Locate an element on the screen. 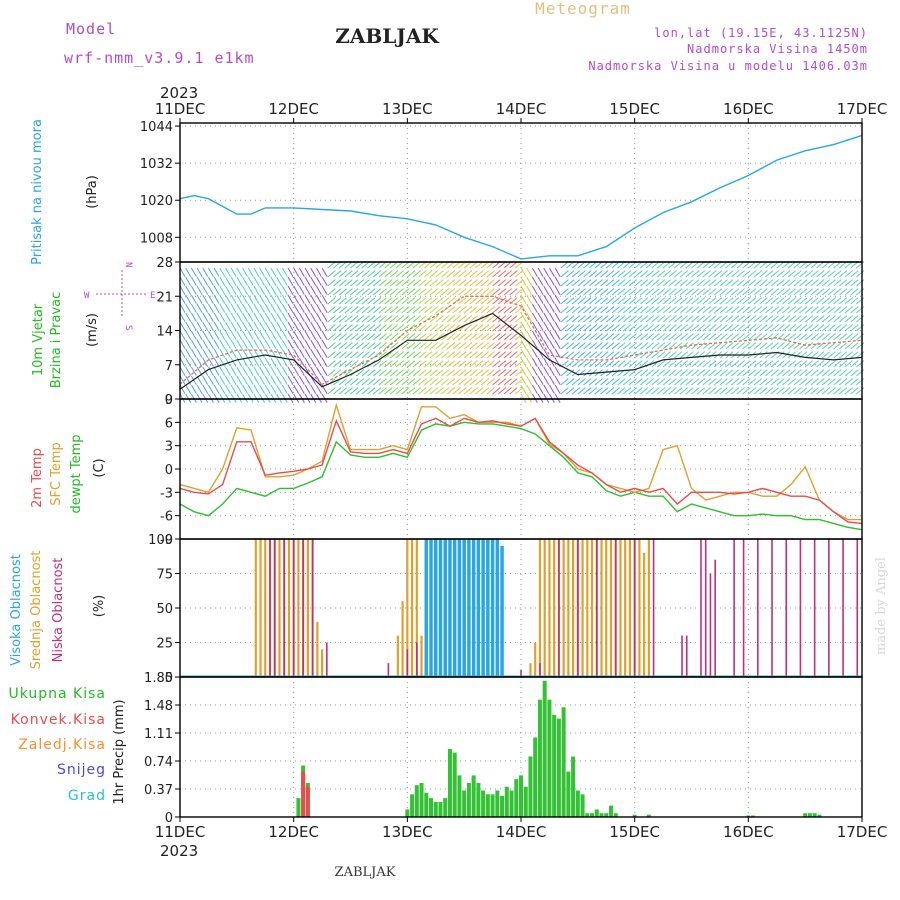 The width and height of the screenshot is (900, 900). meteogram-label: Meteogram is located at coordinates (583, 9).